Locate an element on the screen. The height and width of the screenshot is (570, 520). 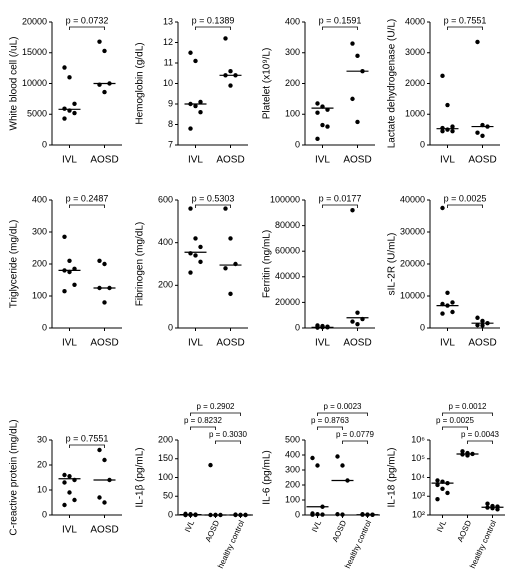
y-axis-label: Hemoglobin (g/dL) is located at coordinates (140, 83).